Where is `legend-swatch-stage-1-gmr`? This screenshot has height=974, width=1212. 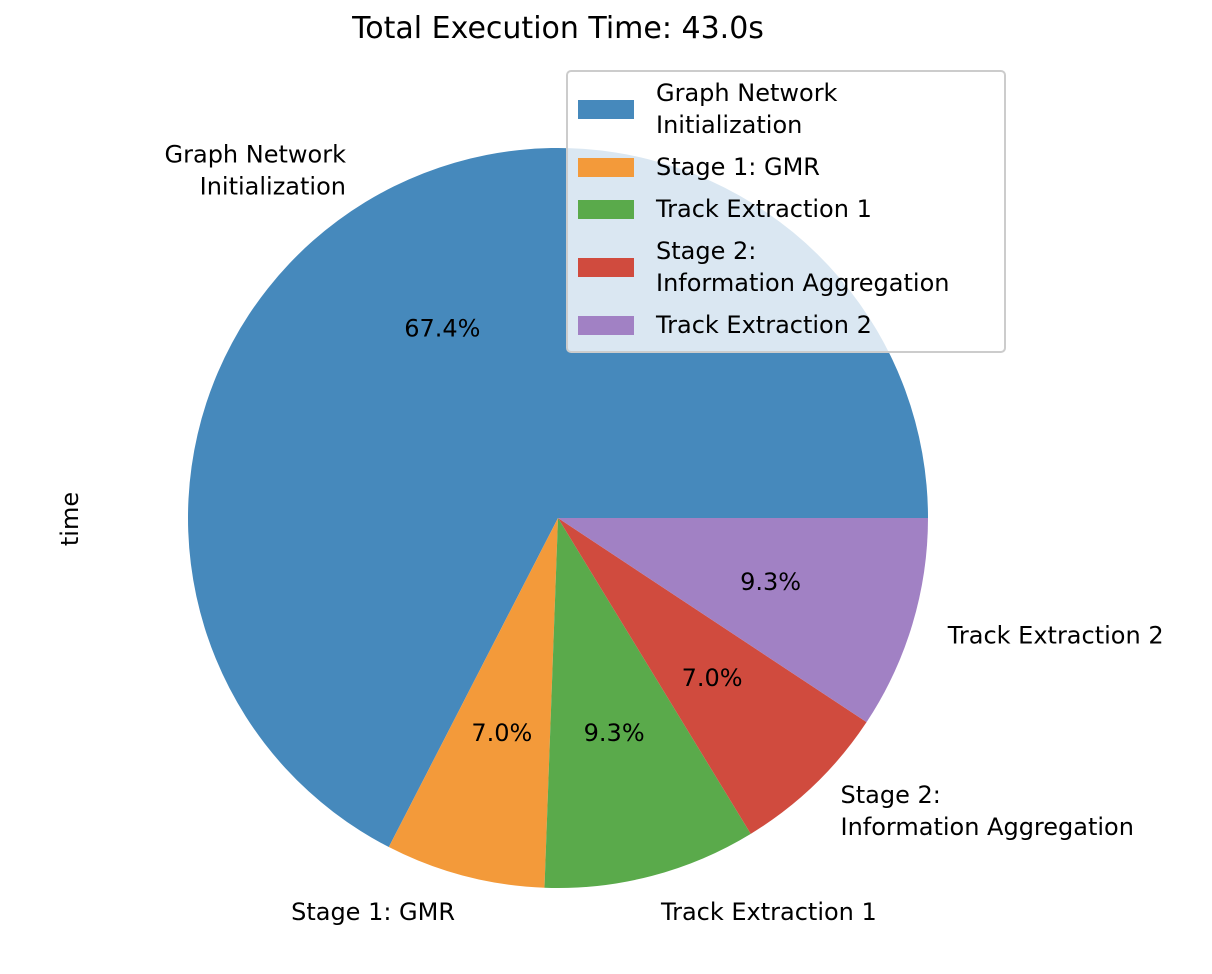
legend-swatch-stage-1-gmr is located at coordinates (606, 167).